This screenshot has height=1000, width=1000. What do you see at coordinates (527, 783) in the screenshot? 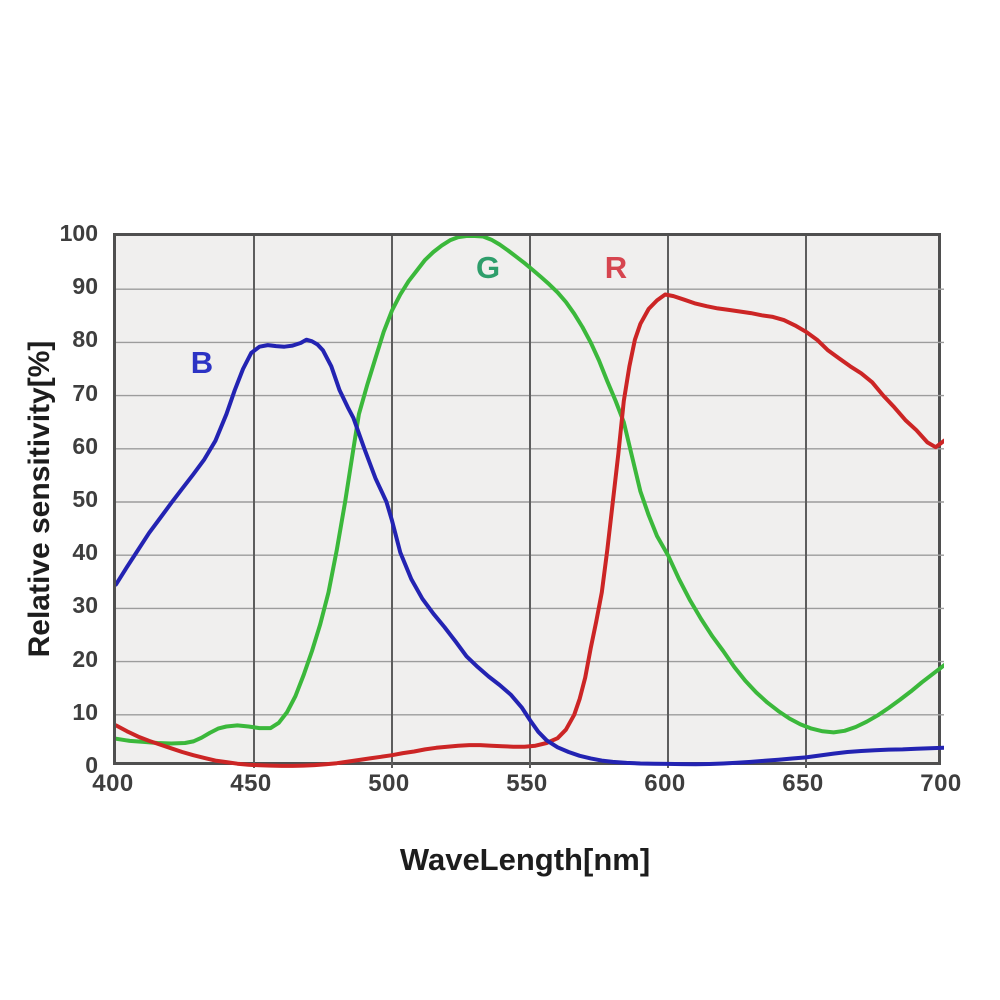
I see `x-tick-label-550: 550` at bounding box center [527, 783].